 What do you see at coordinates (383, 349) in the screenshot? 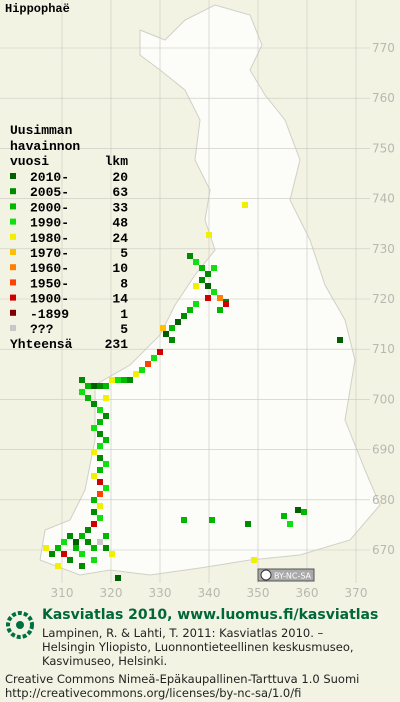
I see `grid-label: 710` at bounding box center [383, 349].